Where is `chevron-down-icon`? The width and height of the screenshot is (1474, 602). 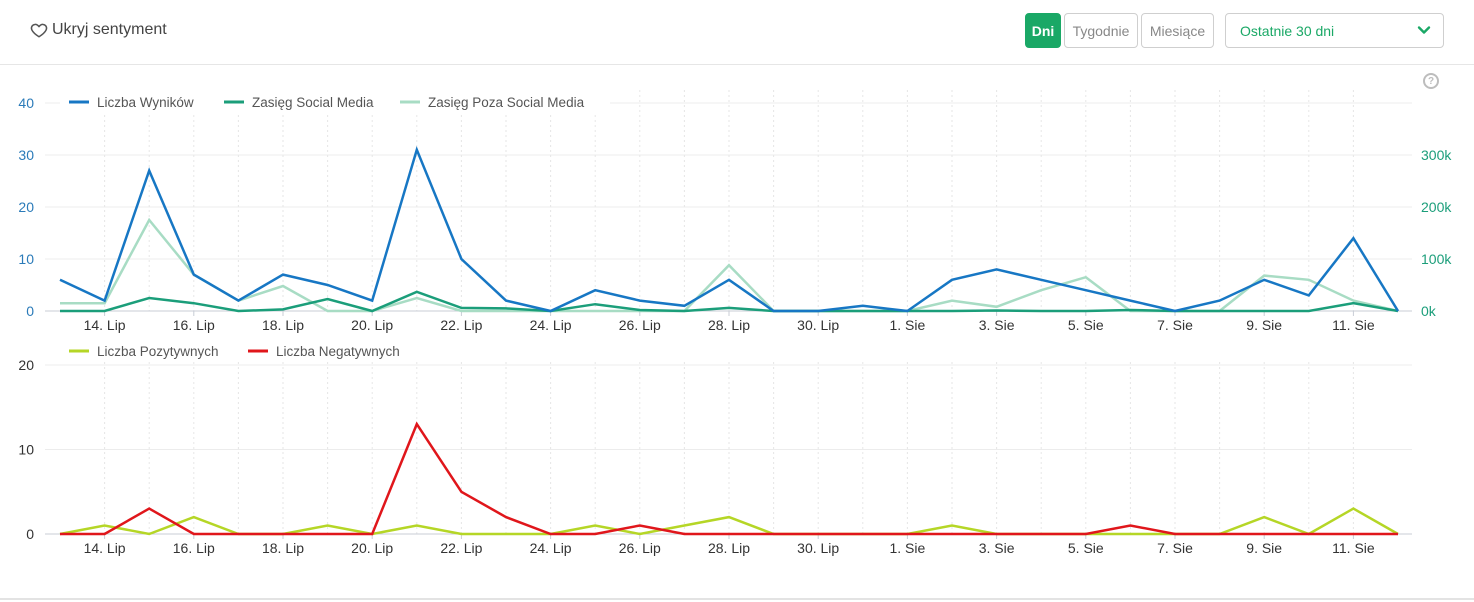 chevron-down-icon is located at coordinates (1424, 30).